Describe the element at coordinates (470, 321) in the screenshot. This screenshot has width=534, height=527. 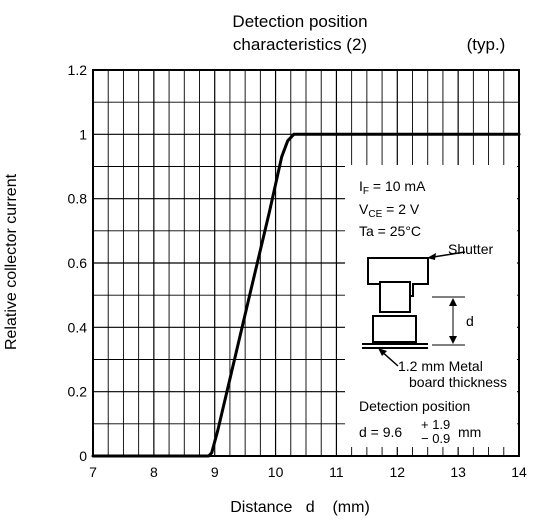
I see `d-label: d` at that location.